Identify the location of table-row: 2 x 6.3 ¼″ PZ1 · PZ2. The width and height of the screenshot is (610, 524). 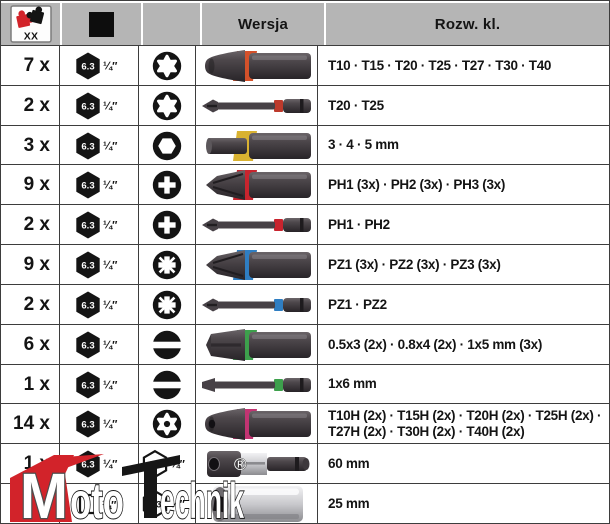
(305, 304).